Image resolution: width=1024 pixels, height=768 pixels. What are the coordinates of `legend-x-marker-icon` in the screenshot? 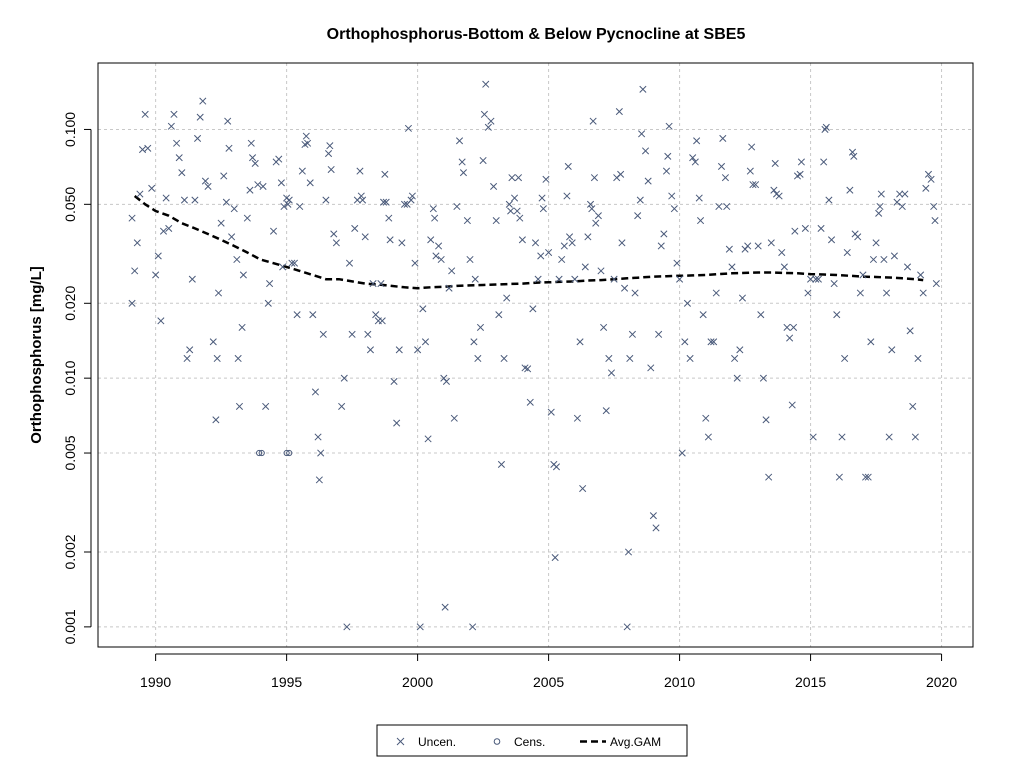 It's located at (400, 741).